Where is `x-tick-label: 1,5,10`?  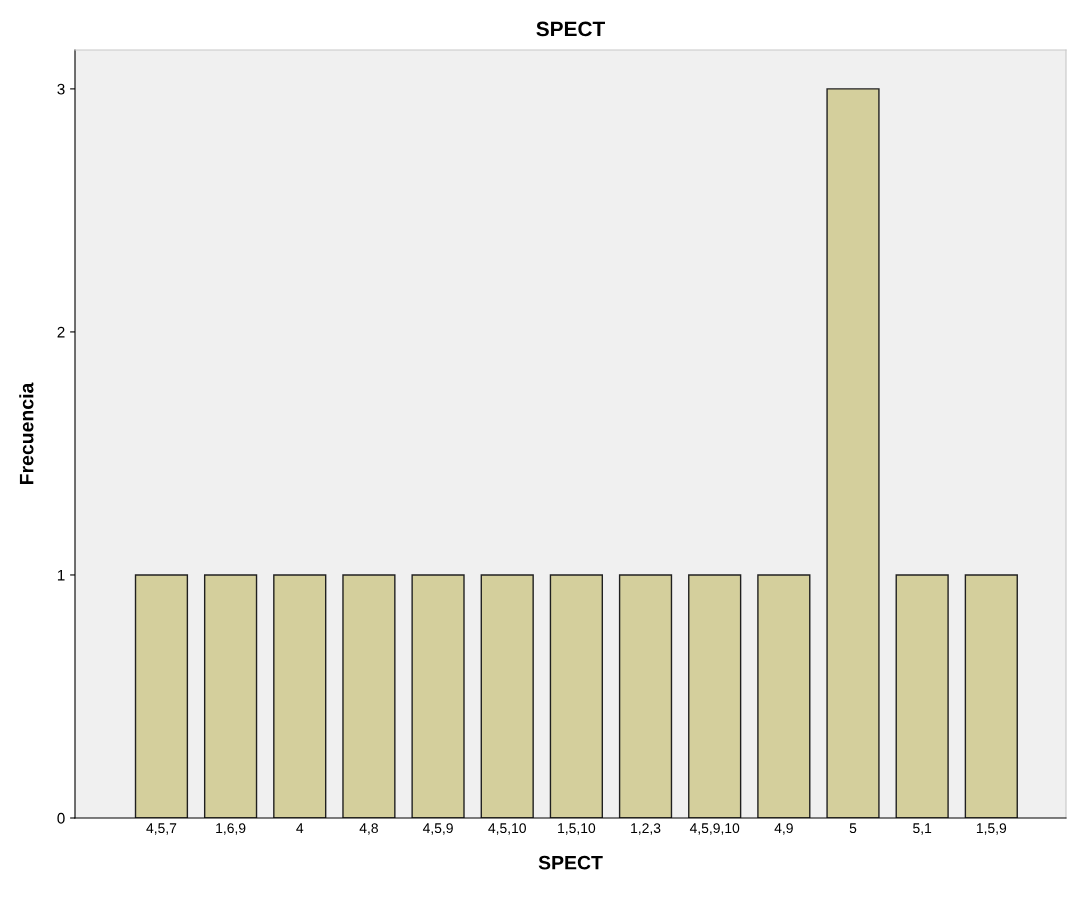
x-tick-label: 1,5,10 is located at coordinates (577, 829).